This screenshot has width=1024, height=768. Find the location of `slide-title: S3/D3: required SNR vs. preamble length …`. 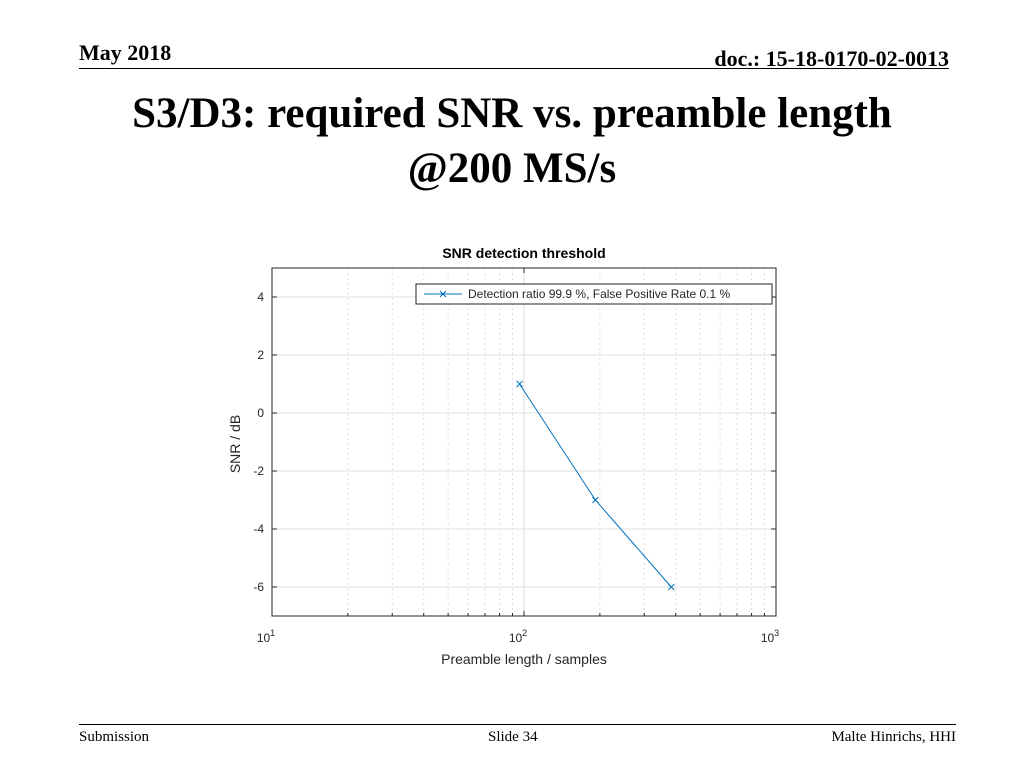

slide-title: S3/D3: required SNR vs. preamble length … is located at coordinates (512, 141).